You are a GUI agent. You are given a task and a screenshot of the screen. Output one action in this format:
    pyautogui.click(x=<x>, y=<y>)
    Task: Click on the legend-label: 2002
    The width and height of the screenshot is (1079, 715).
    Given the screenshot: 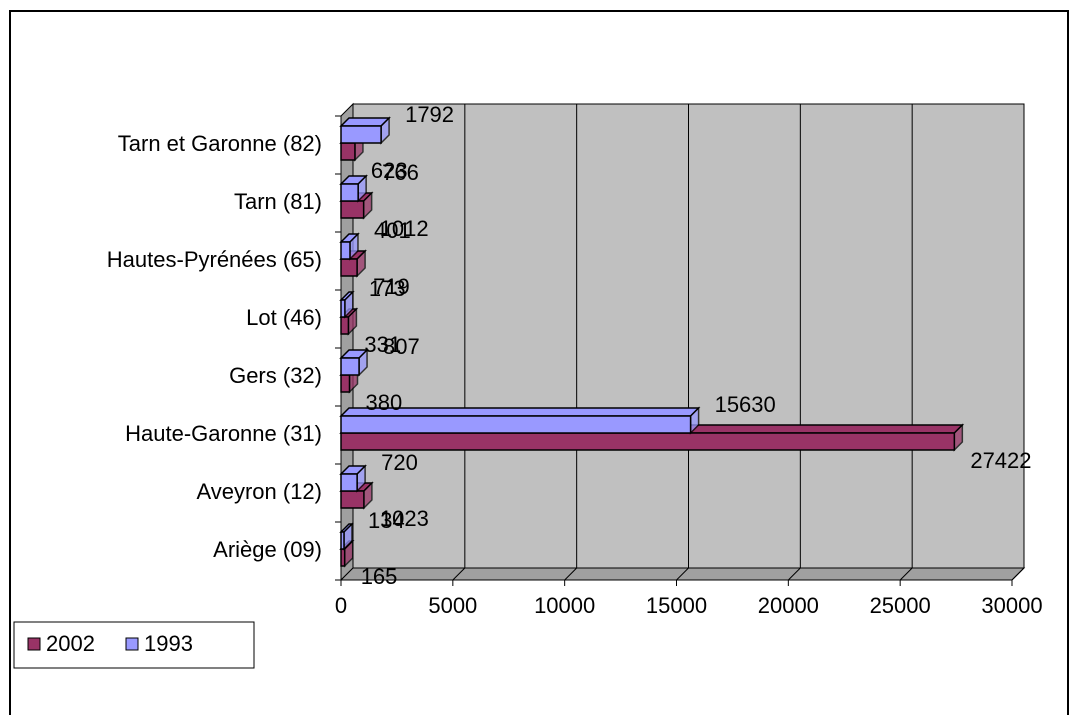 What is the action you would take?
    pyautogui.click(x=70, y=643)
    